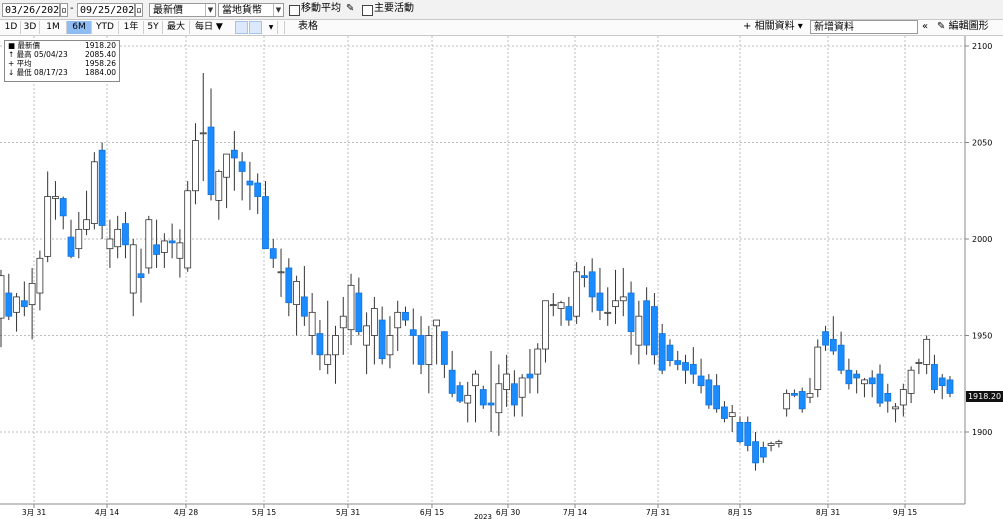 Image resolution: width=1003 pixels, height=519 pixels. Describe the element at coordinates (53, 27) in the screenshot. I see `tab-1m: 1M` at that location.